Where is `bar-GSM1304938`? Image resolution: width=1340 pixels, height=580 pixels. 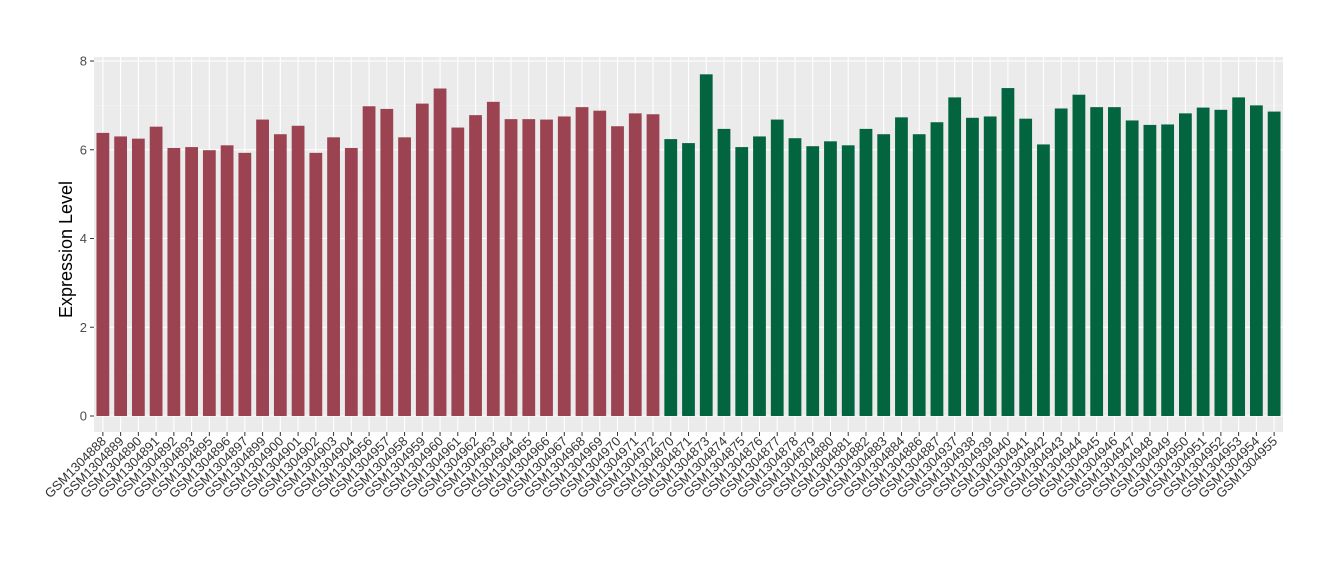 bar-GSM1304938 is located at coordinates (972, 267).